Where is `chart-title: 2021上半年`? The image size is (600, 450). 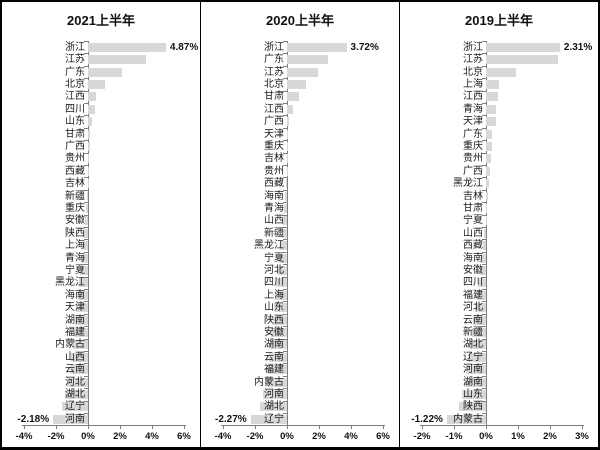
chart-title: 2021上半年 is located at coordinates (101, 20).